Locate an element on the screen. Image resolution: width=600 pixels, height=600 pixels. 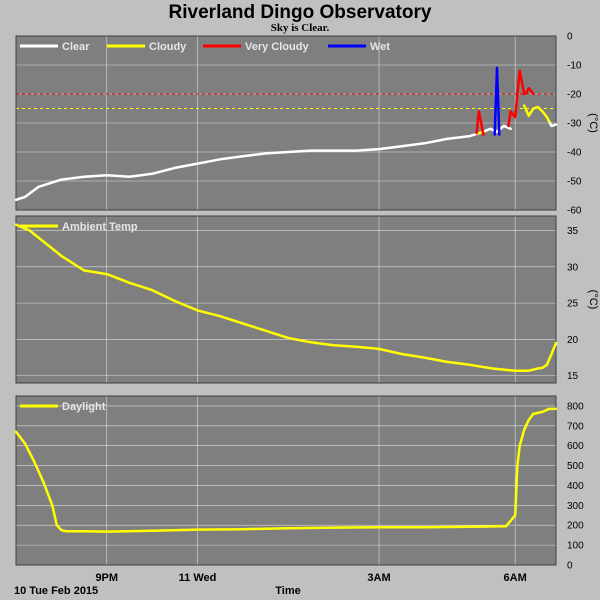
y-tick-label: 100 is located at coordinates (575, 546).